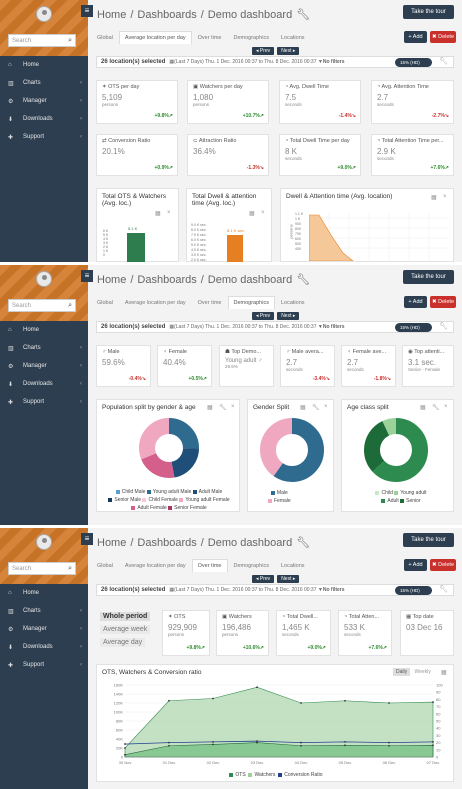 The width and height of the screenshot is (462, 789). I want to click on delete-button: ✖ Delete, so click(443, 565).